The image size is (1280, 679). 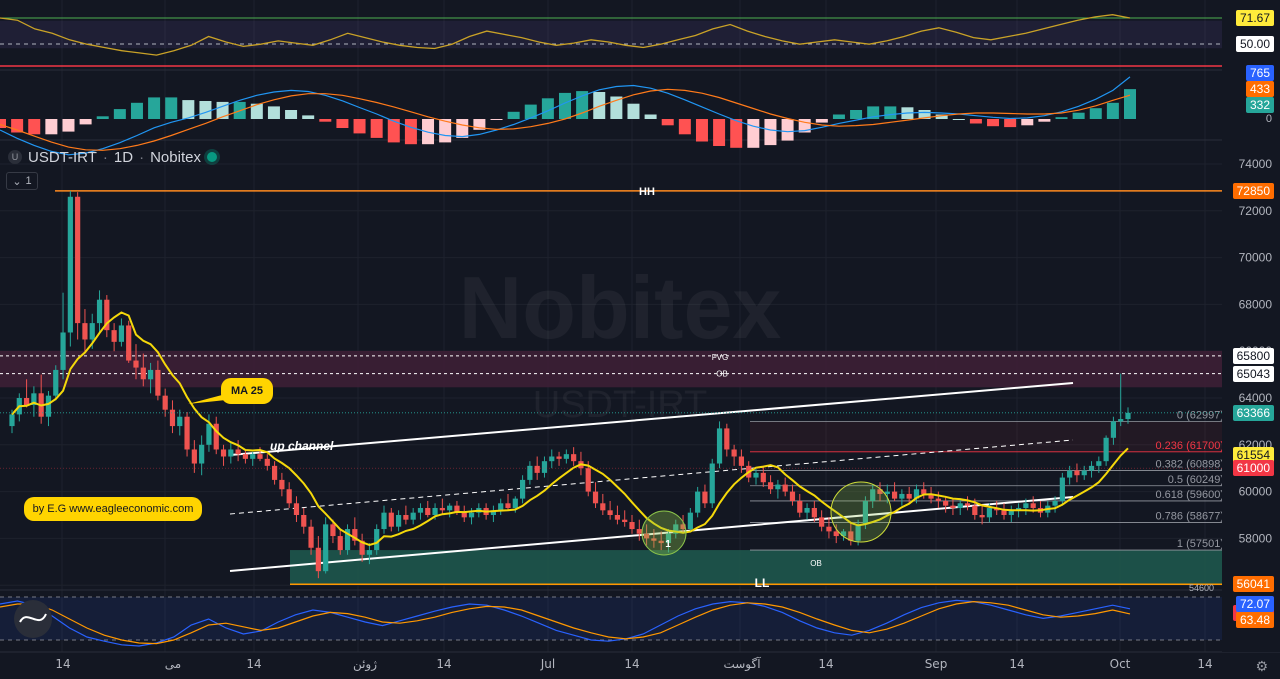 I want to click on price-label: 72850, so click(x=1253, y=190).